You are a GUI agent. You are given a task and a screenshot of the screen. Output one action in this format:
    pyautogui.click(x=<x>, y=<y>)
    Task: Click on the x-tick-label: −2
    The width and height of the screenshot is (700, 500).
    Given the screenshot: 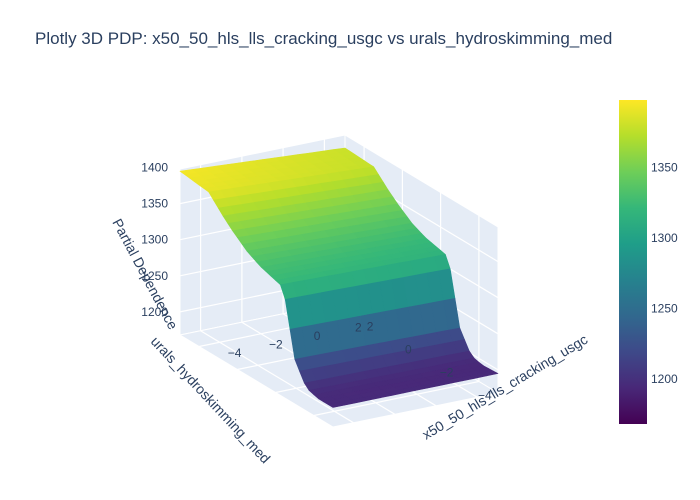 What is the action you would take?
    pyautogui.click(x=447, y=373)
    